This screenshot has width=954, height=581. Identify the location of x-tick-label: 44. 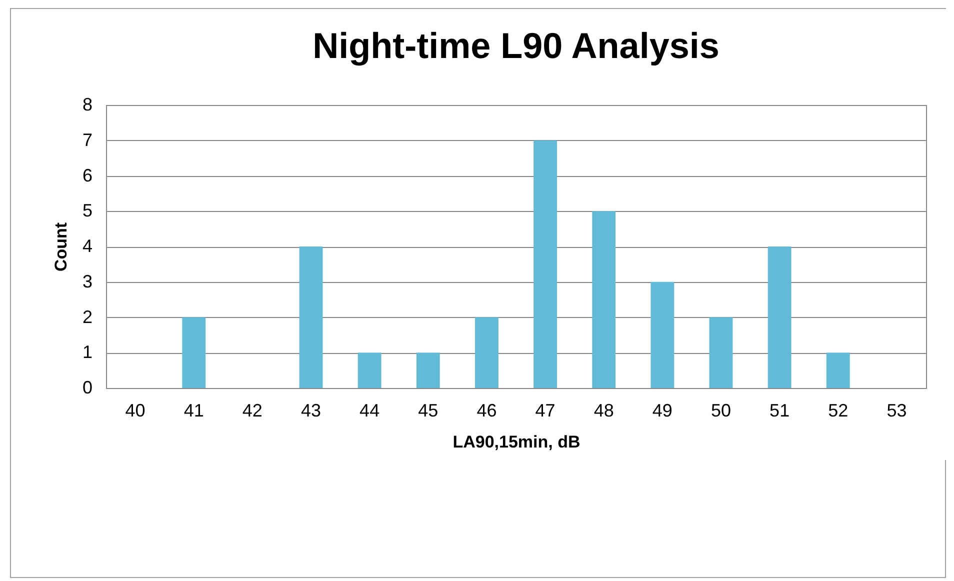
(370, 410).